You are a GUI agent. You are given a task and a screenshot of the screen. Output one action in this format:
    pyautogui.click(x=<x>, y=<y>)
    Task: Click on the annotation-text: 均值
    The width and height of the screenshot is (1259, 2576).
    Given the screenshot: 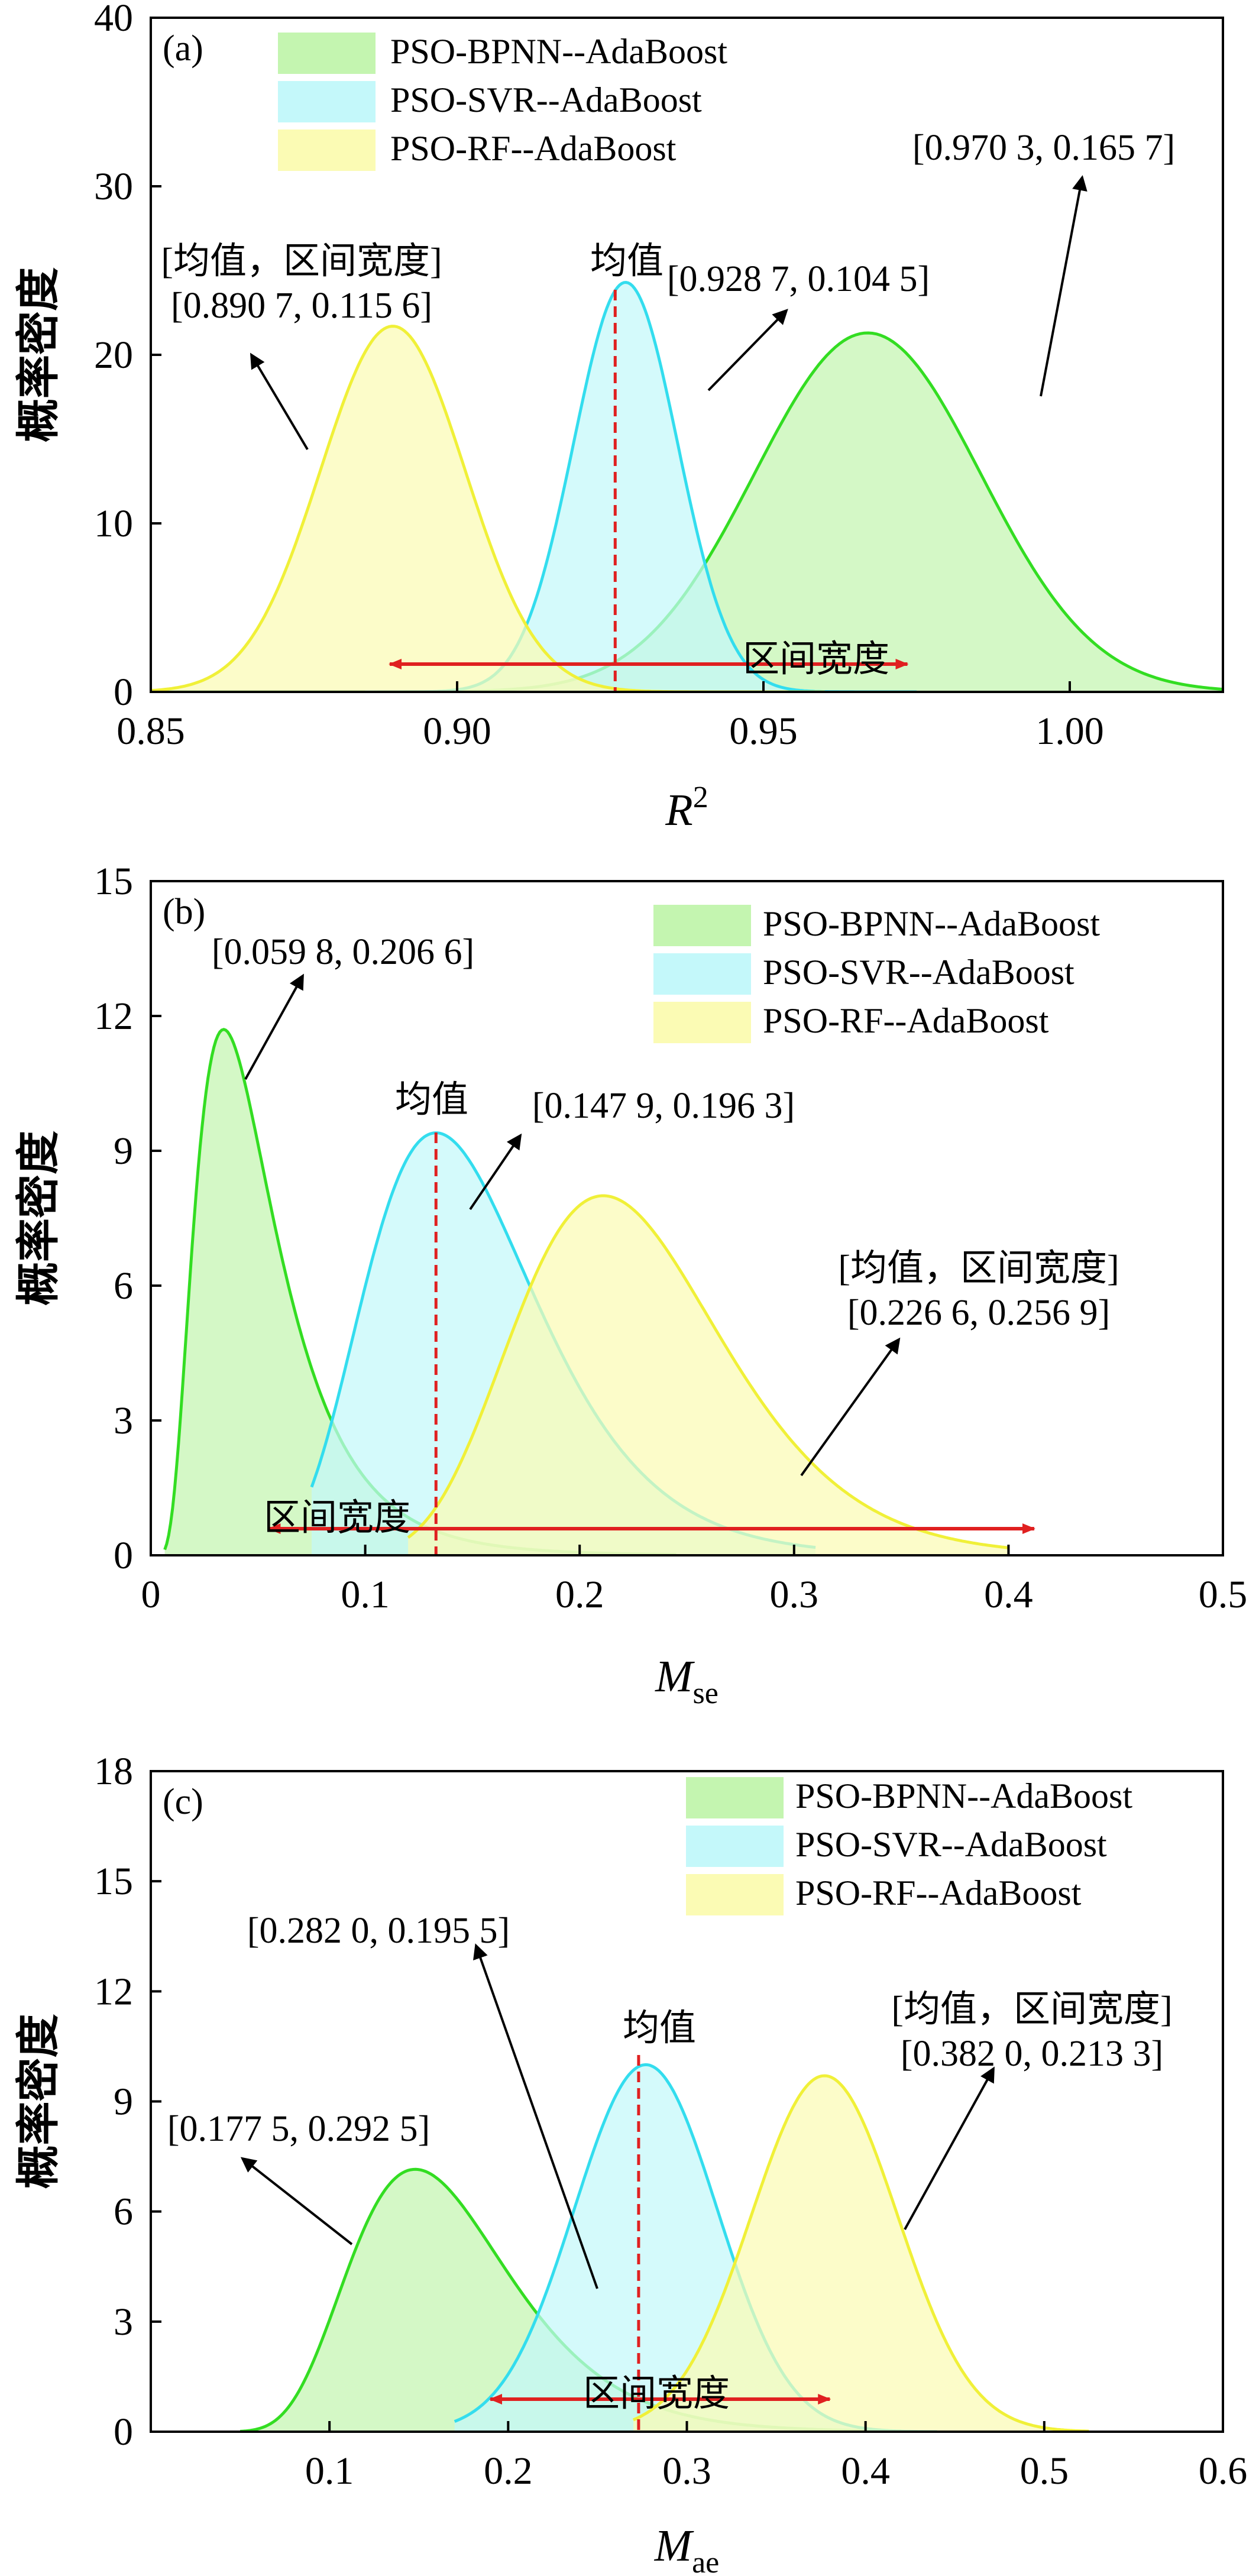 What is the action you would take?
    pyautogui.click(x=431, y=1100)
    